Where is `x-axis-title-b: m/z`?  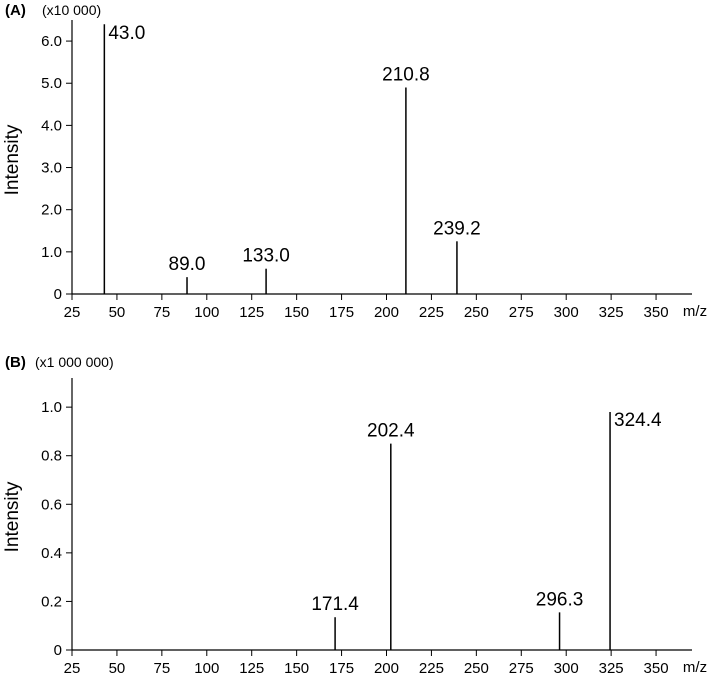 x-axis-title-b: m/z is located at coordinates (695, 667).